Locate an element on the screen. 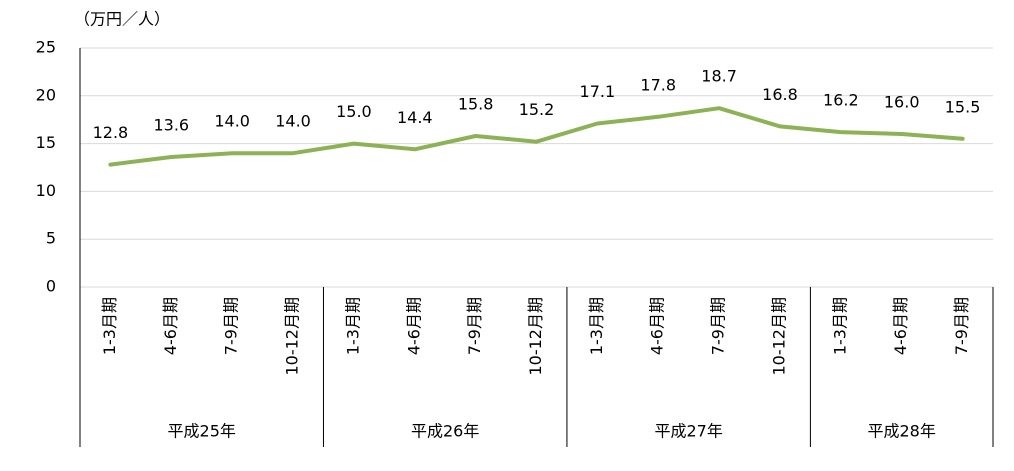 This screenshot has width=1014, height=471. data-line is located at coordinates (536, 136).